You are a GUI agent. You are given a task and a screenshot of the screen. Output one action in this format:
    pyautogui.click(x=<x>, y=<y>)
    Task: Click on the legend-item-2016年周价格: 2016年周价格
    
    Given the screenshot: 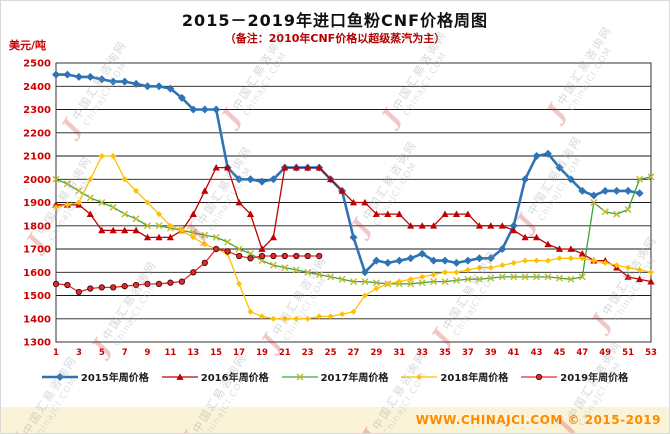 What is the action you would take?
    pyautogui.click(x=215, y=376)
    